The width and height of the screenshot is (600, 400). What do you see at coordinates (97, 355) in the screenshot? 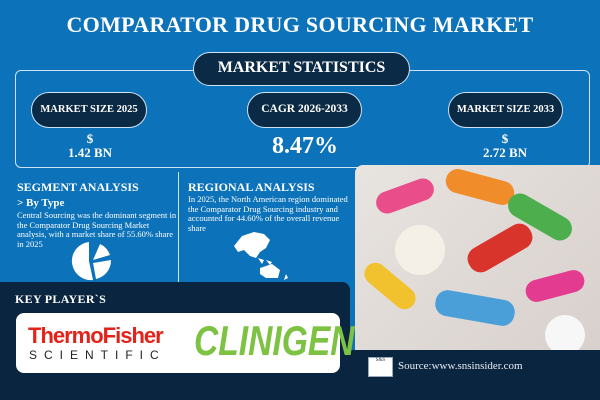
I see `thermofisher-logo-sub: SCIENTIFIC` at bounding box center [97, 355].